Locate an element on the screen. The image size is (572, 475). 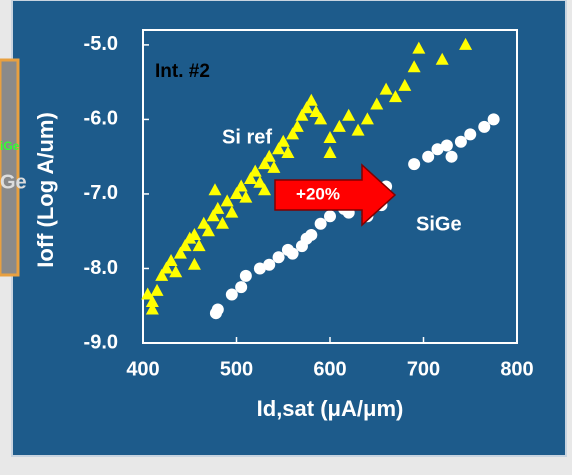
x-tick-label: 600 is located at coordinates (329, 369).